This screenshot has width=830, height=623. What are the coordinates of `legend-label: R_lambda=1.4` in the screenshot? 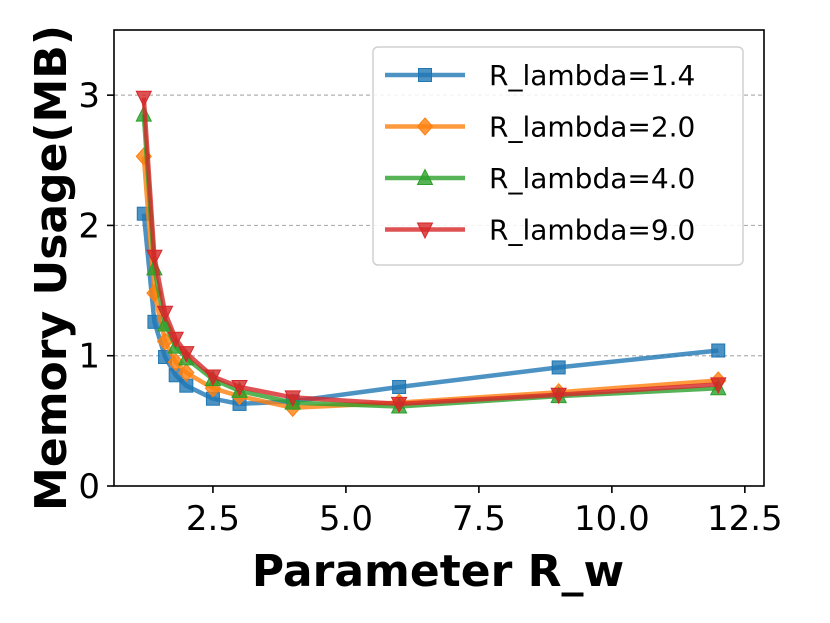 It's located at (592, 75).